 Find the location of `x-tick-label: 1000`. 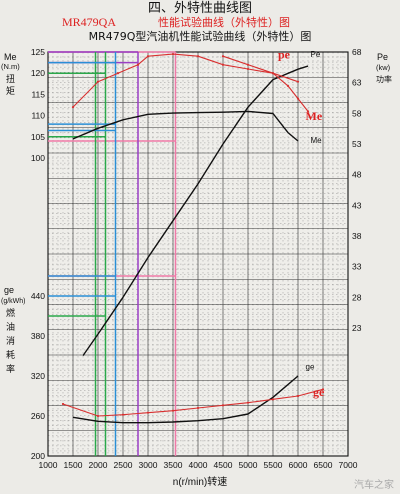

x-tick-label: 1000 is located at coordinates (48, 465).